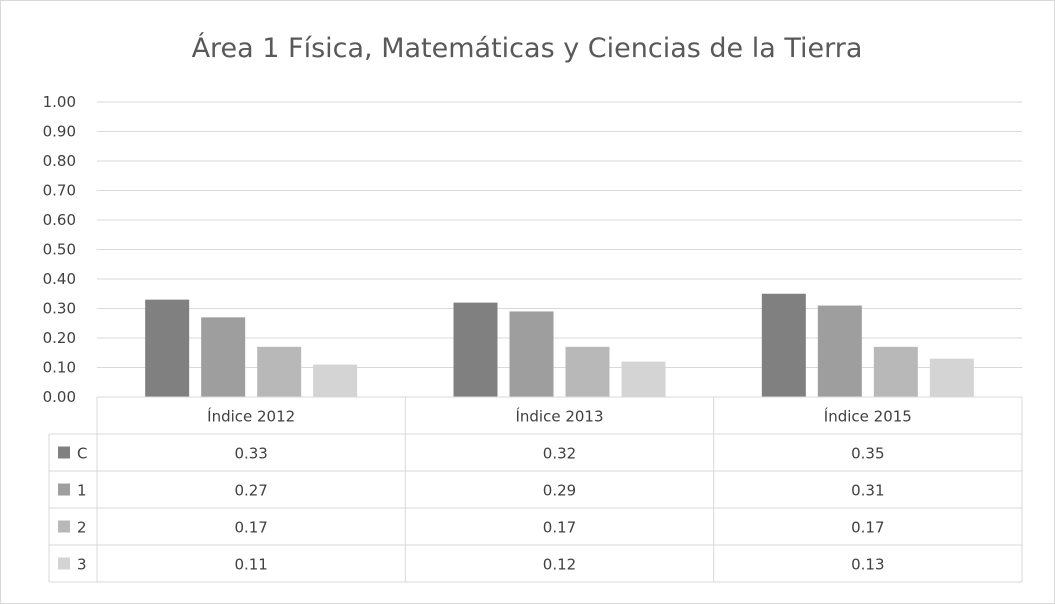  Describe the element at coordinates (867, 565) in the screenshot. I see `data-label: 0.13` at that location.